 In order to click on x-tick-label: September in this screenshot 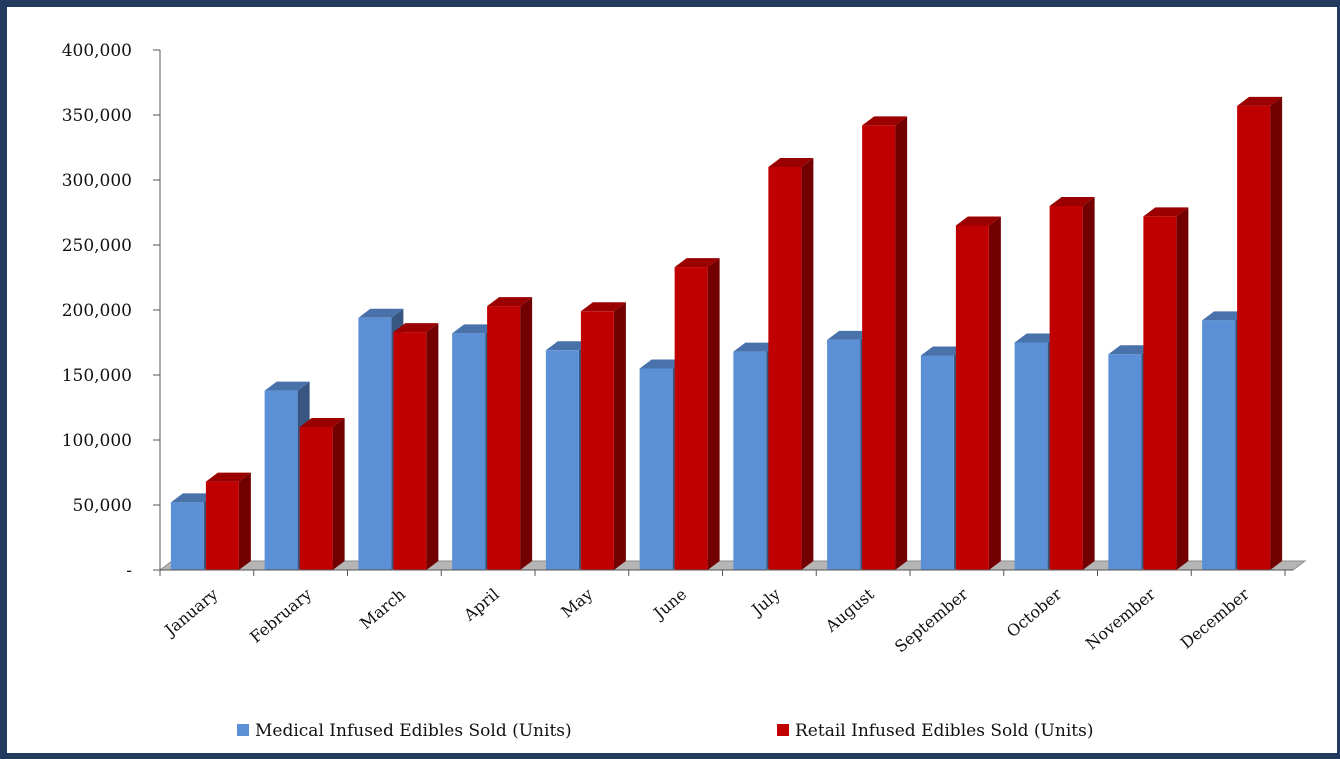, I will do `click(931, 620)`.